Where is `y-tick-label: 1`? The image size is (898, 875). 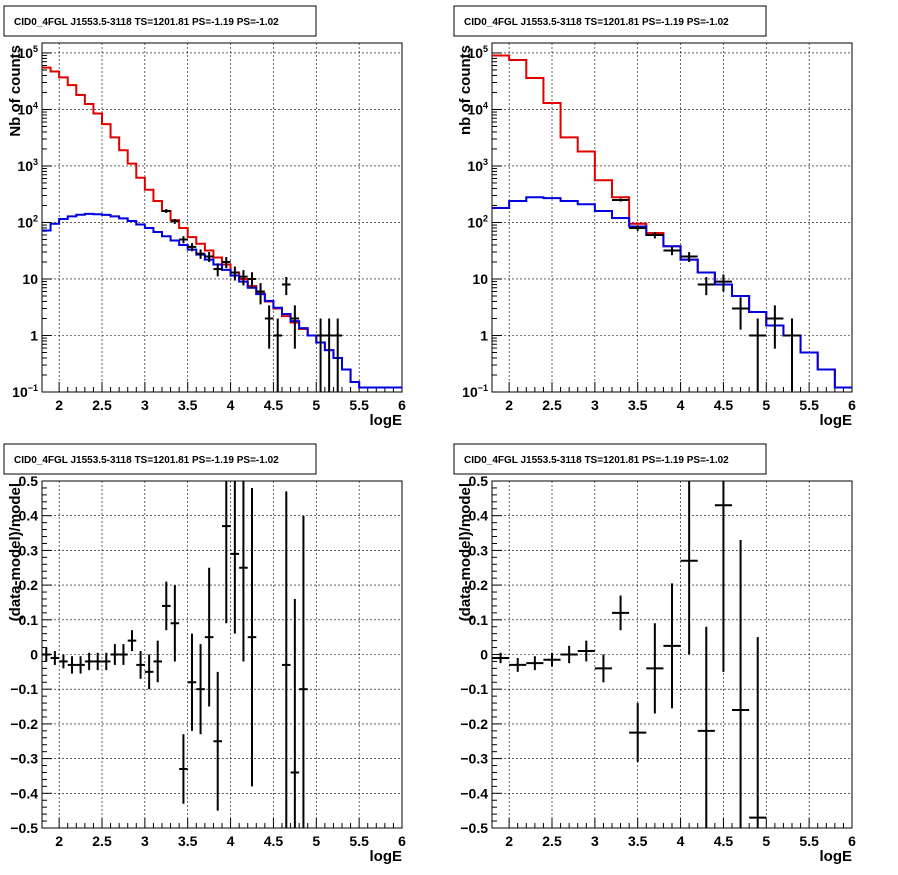
y-tick-label: 1 is located at coordinates (34, 335).